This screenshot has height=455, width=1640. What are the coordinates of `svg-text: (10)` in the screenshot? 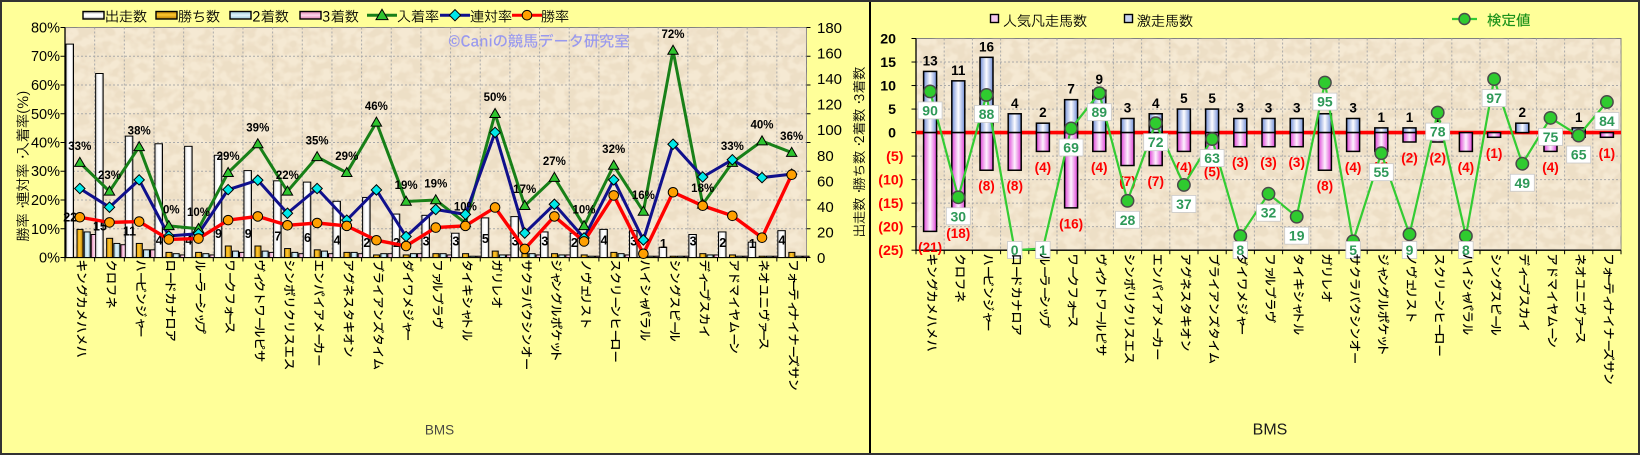 It's located at (891, 181).